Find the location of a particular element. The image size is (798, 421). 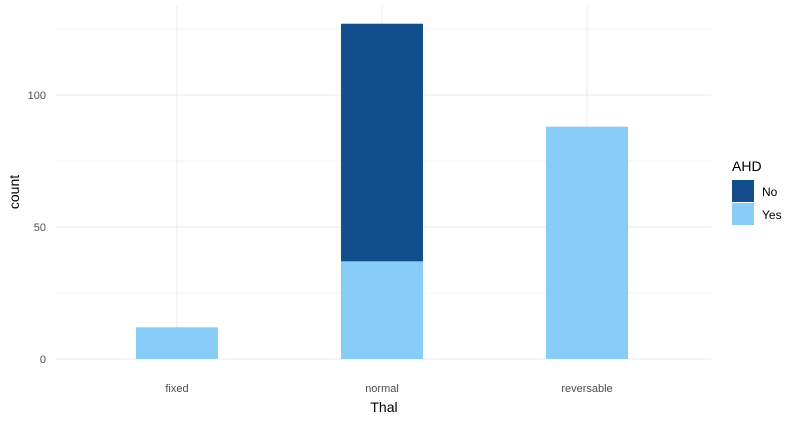

x-tick-label-fixed: fixed is located at coordinates (176, 389).